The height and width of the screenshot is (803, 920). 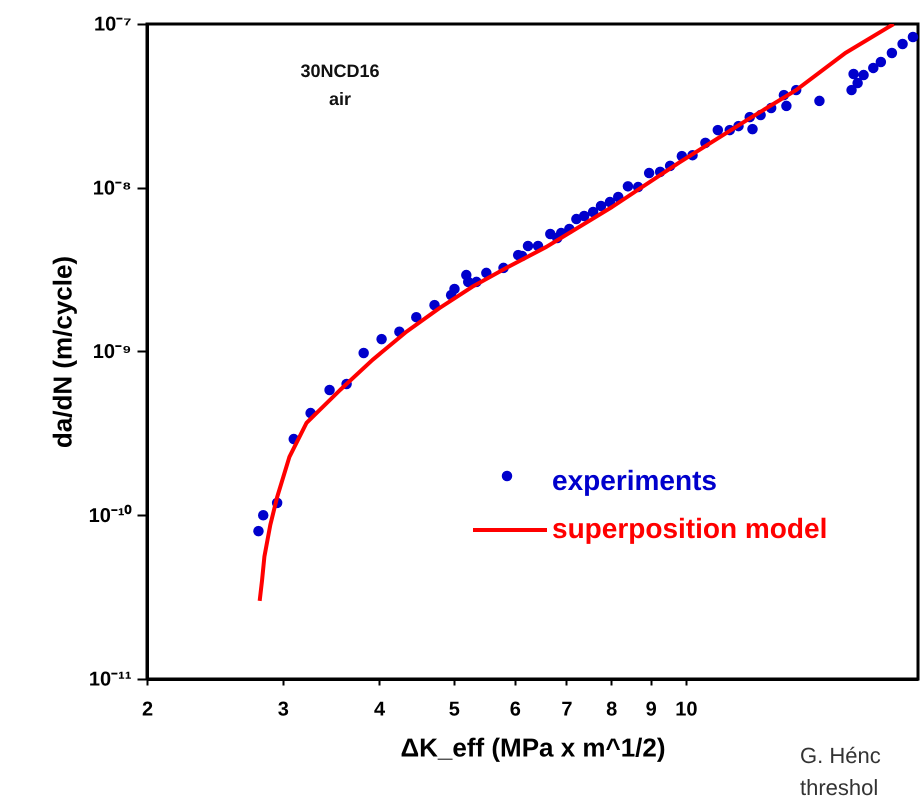 What do you see at coordinates (690, 528) in the screenshot?
I see `legend-label: superposition model` at bounding box center [690, 528].